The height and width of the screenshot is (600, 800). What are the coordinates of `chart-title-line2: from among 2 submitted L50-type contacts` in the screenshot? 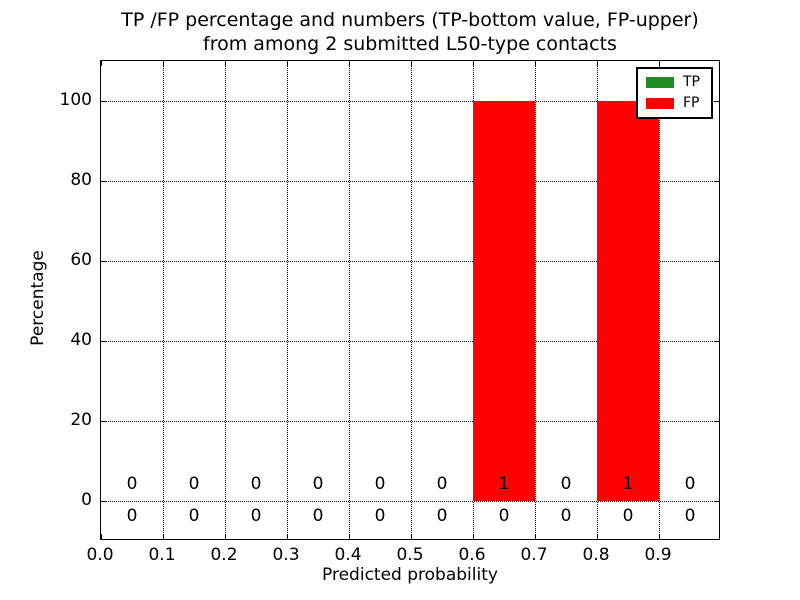 It's located at (410, 44).